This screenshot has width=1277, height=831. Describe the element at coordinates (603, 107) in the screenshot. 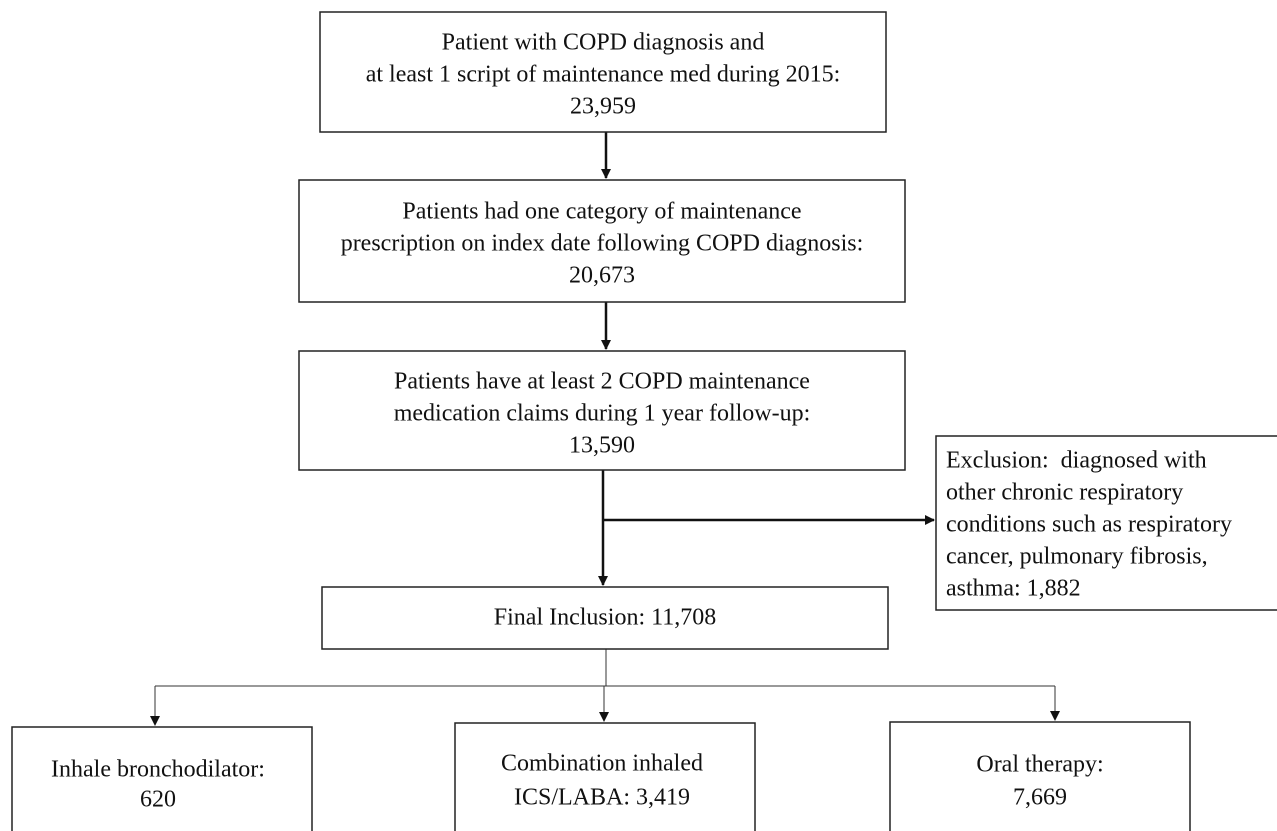

I see `node-text: 23,959` at that location.